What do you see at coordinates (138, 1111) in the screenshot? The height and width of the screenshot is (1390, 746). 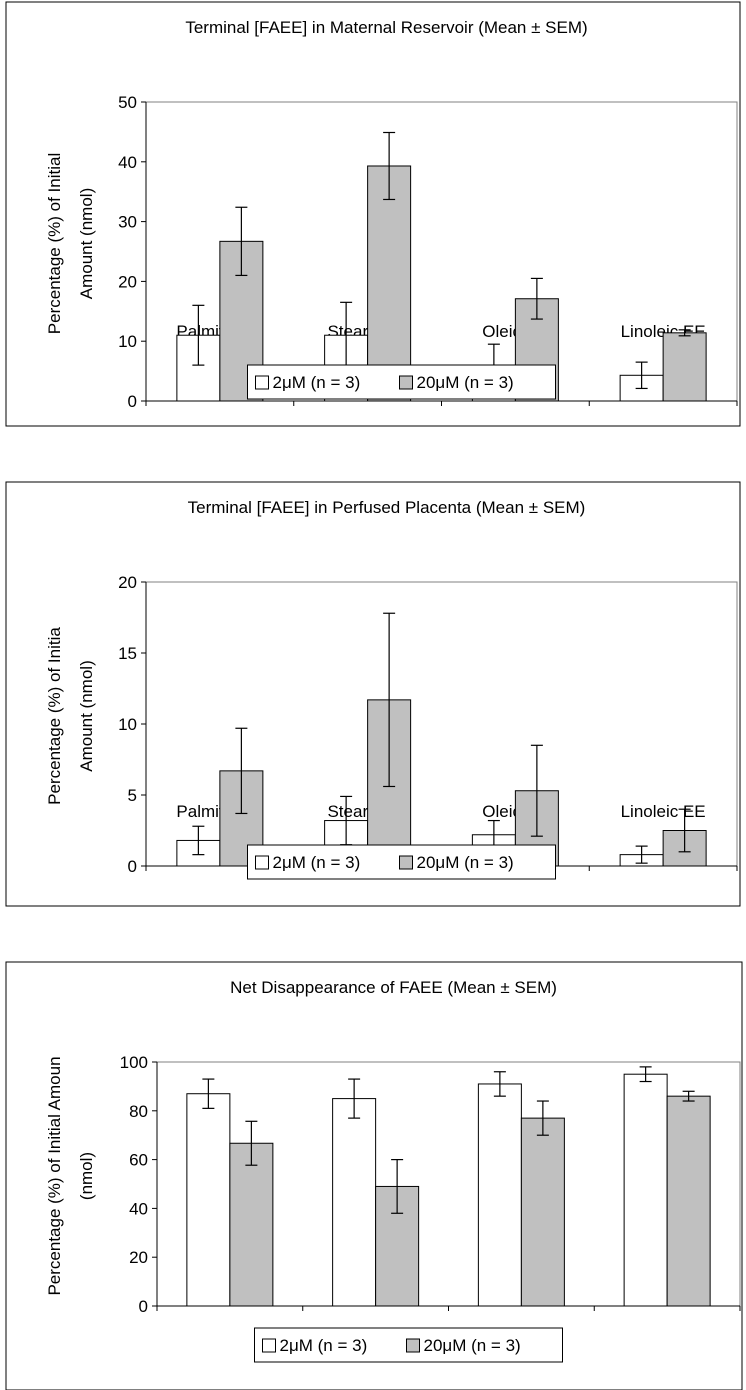 I see `y-tick-label: 80` at bounding box center [138, 1111].